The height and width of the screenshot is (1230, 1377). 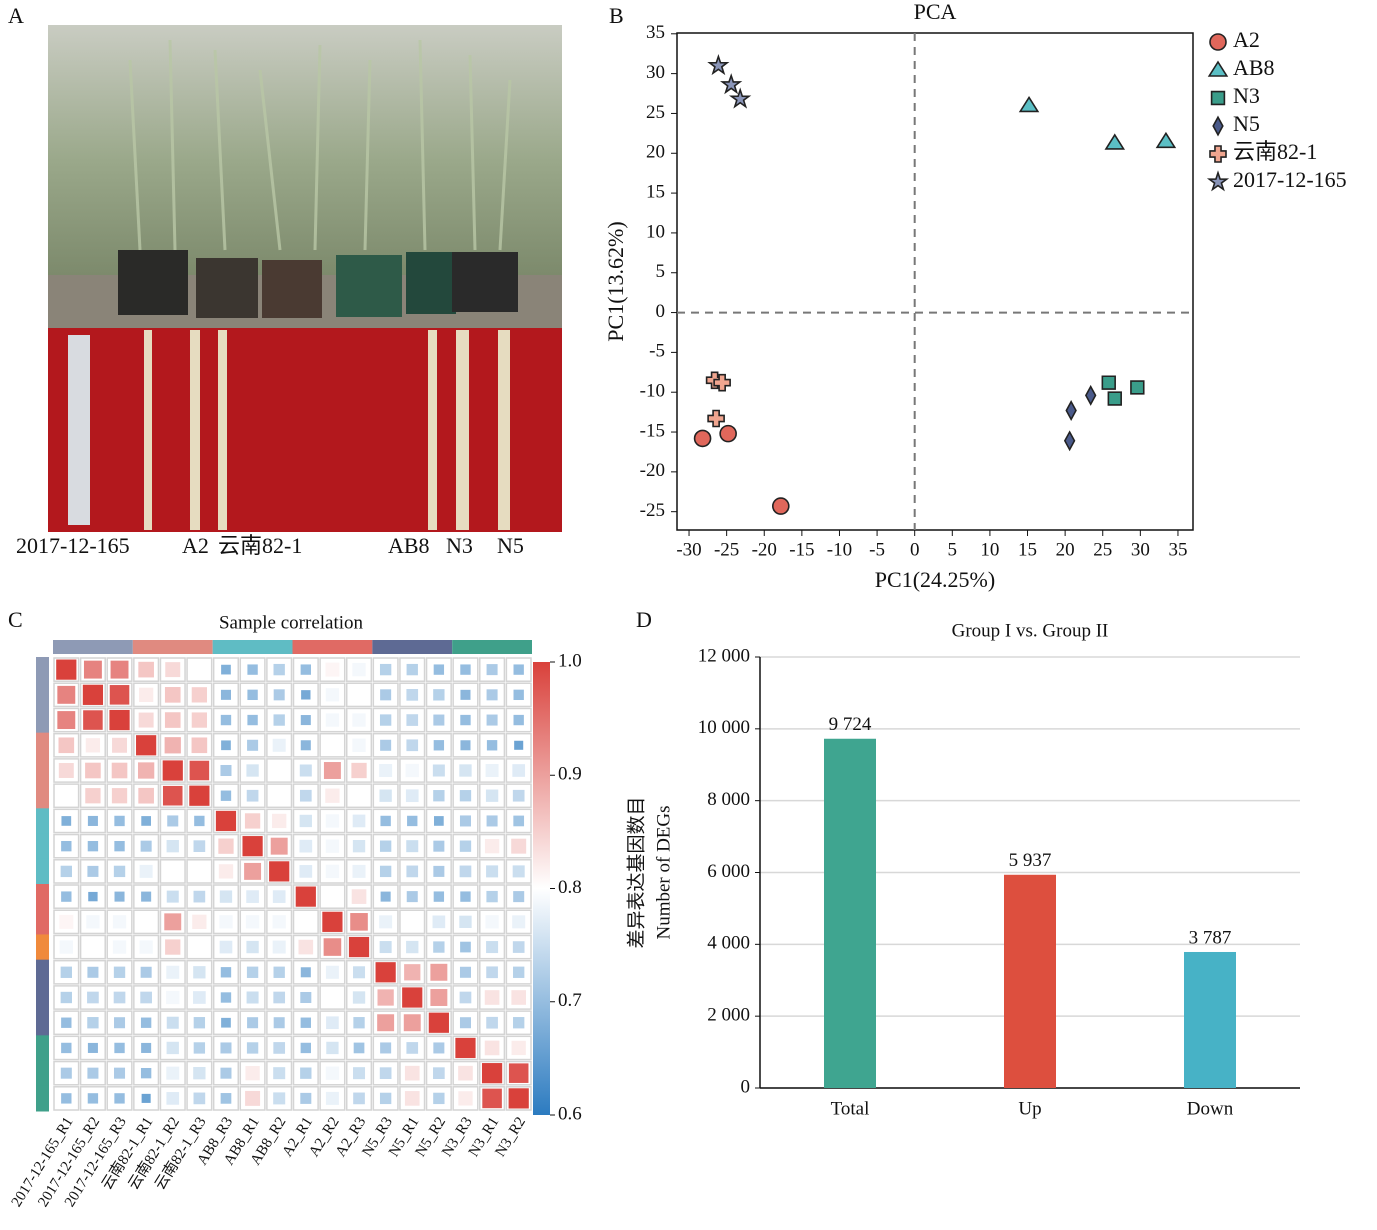 I want to click on x-tick-label: Total, so click(x=850, y=1108).